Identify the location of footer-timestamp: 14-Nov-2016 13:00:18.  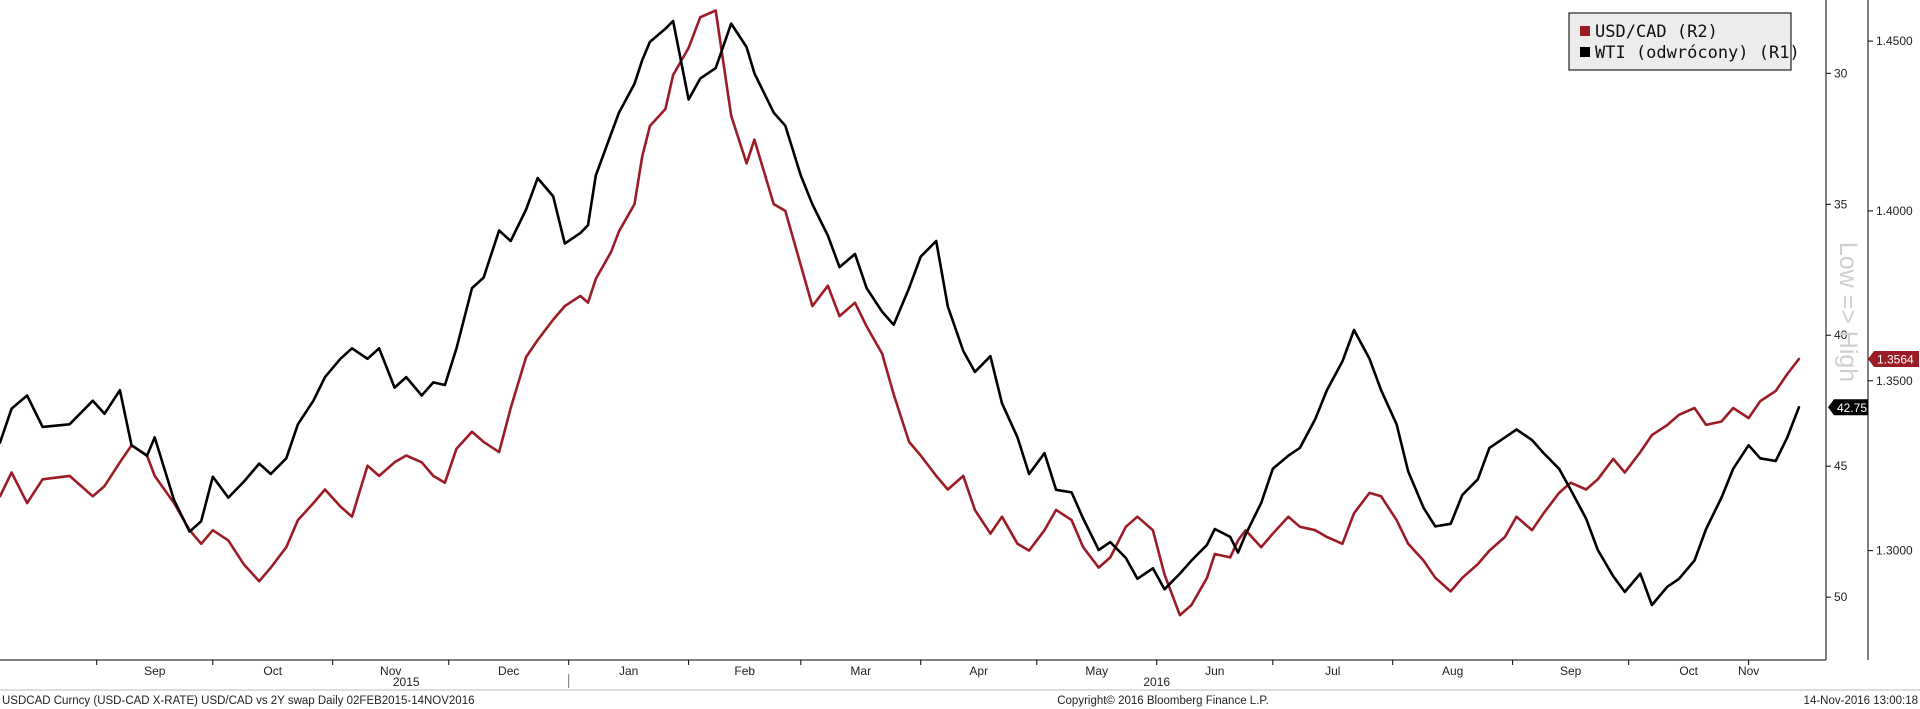
(1861, 701).